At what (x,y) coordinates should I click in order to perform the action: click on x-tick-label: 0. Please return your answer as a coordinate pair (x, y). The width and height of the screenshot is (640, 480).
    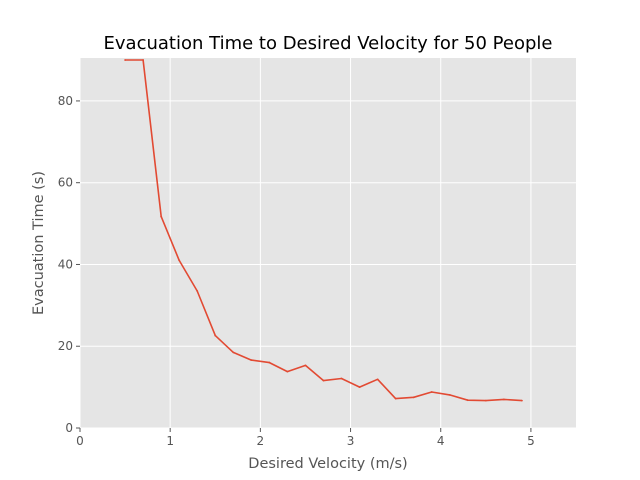
    Looking at the image, I should click on (80, 441).